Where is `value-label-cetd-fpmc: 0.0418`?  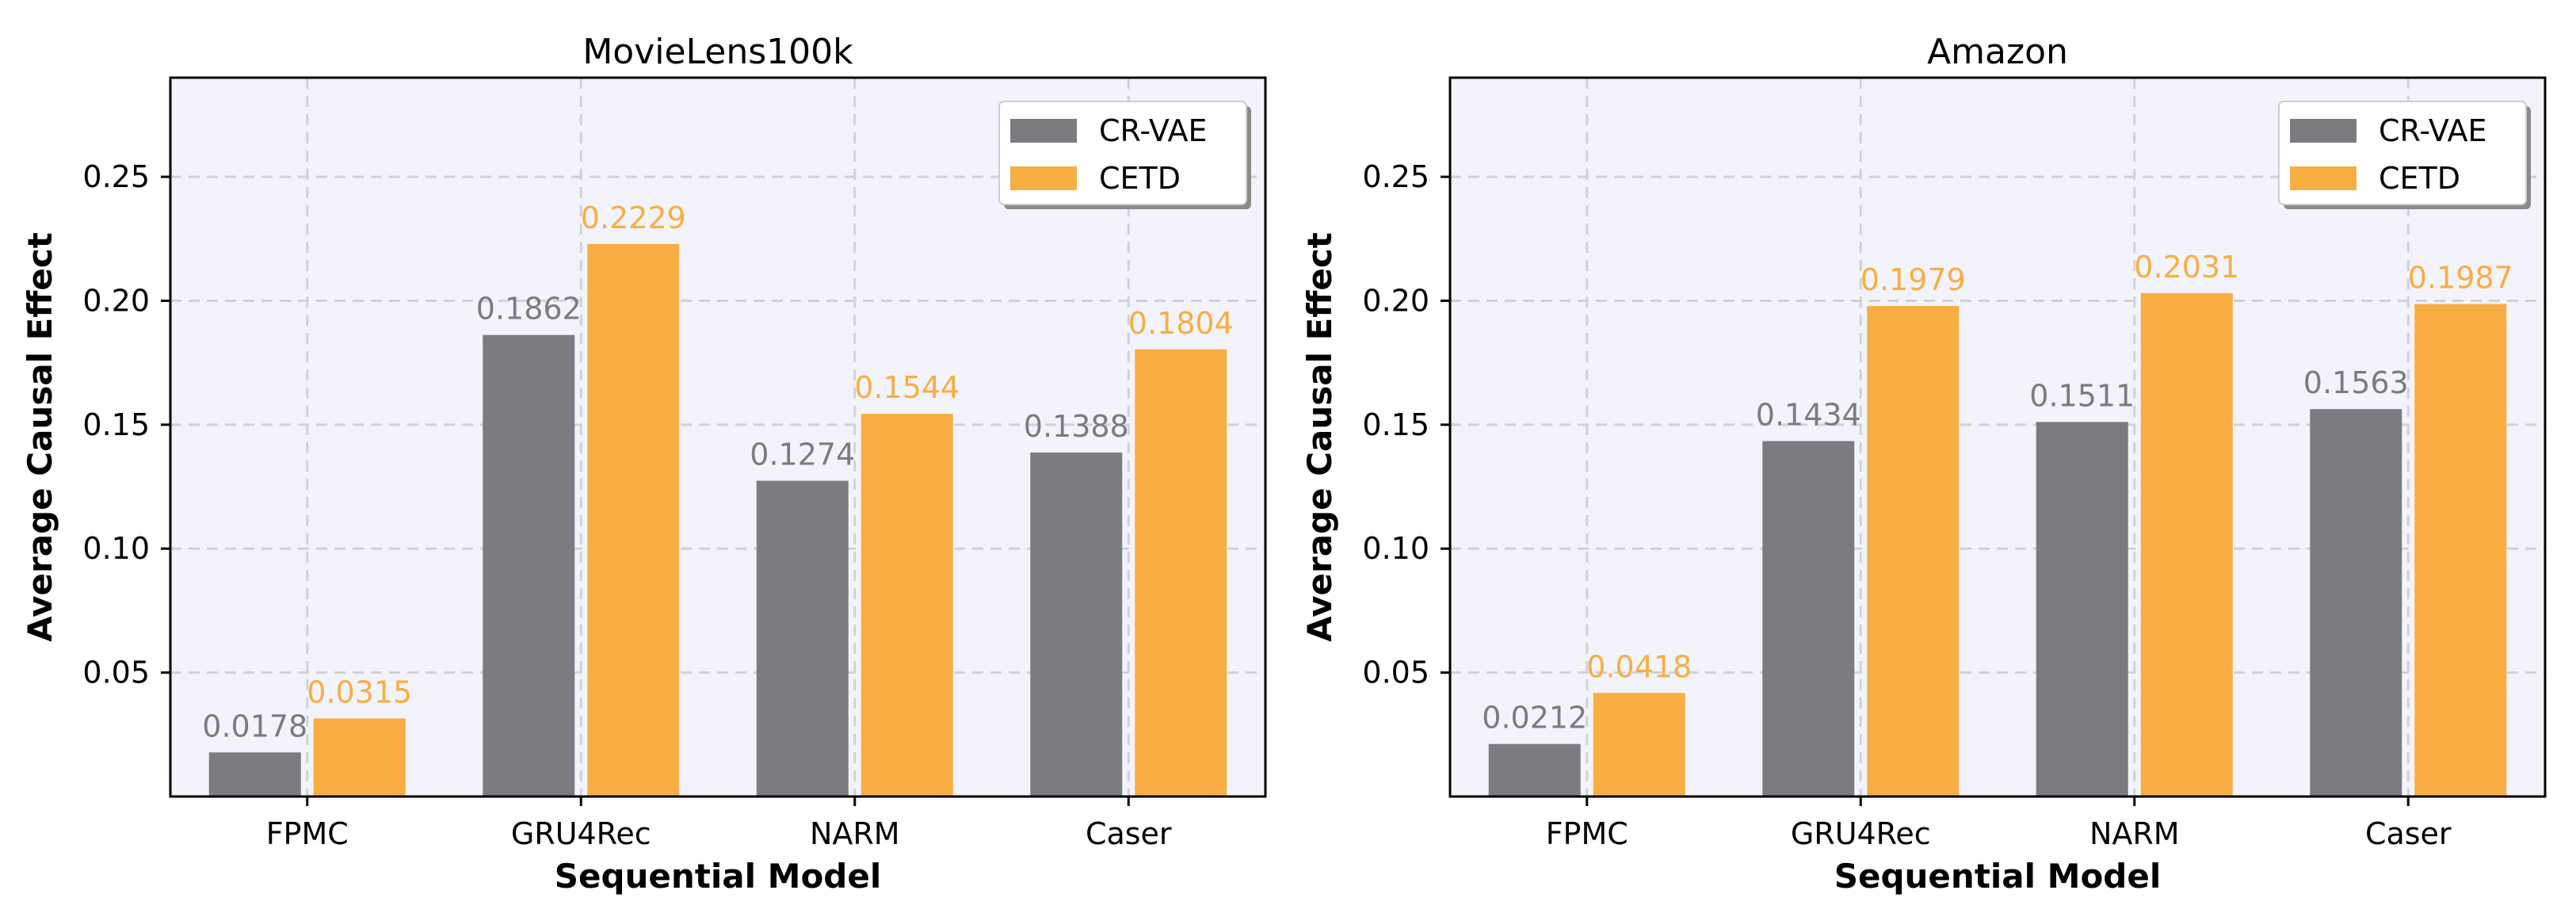 value-label-cetd-fpmc: 0.0418 is located at coordinates (1639, 666).